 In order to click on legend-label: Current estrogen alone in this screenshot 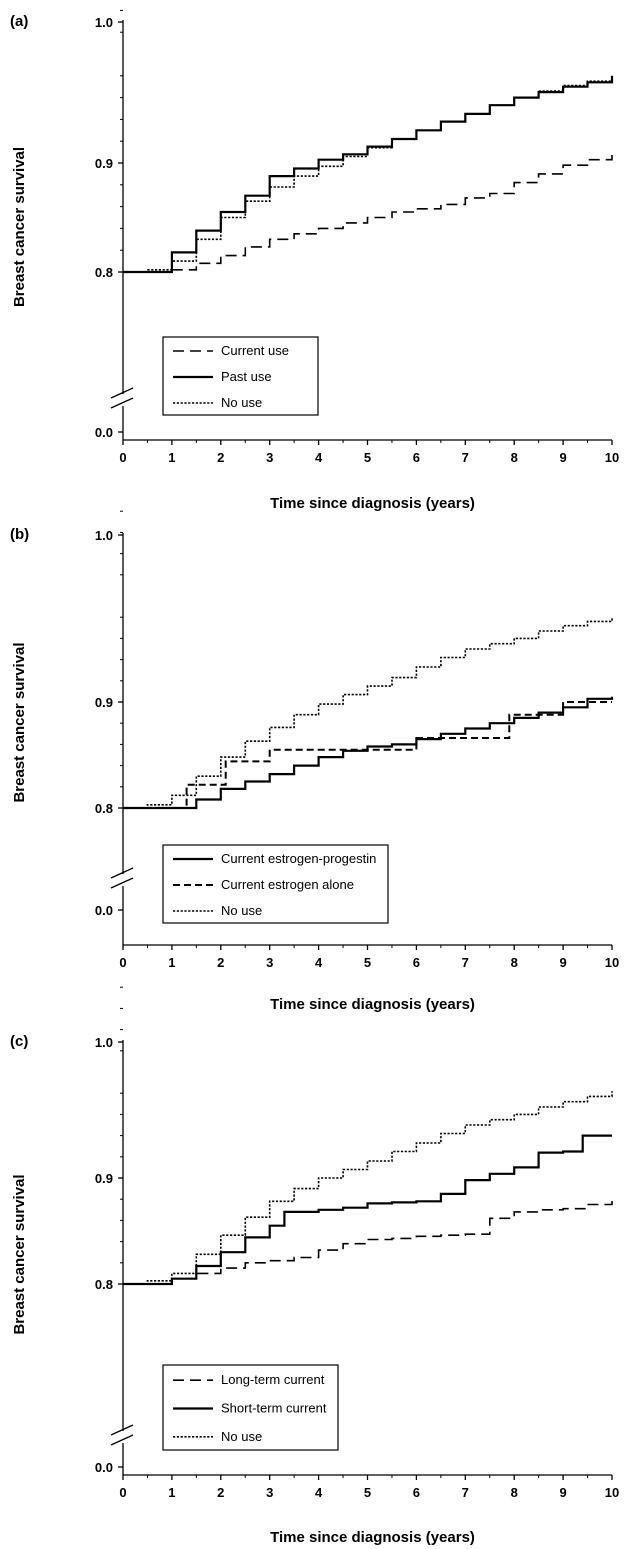, I will do `click(287, 884)`.